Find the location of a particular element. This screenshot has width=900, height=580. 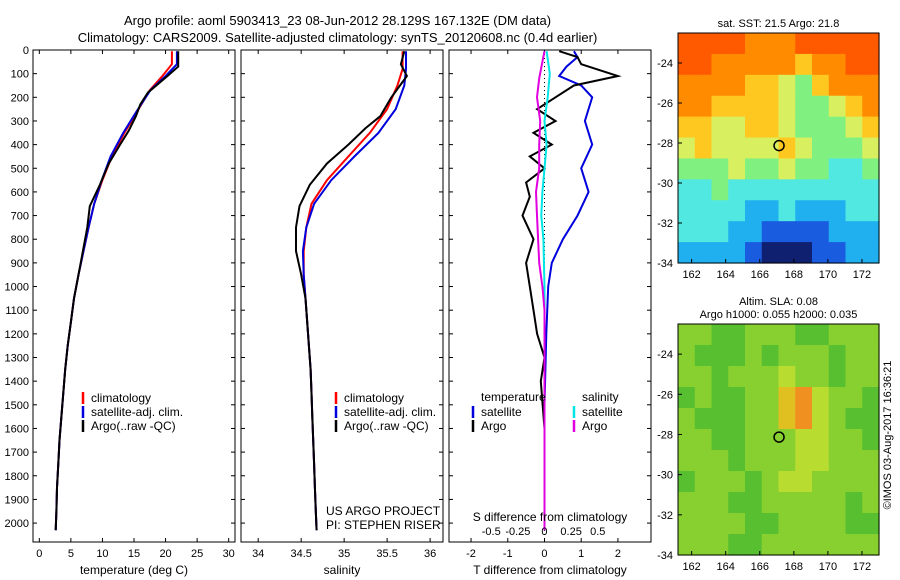

sst_map-lat-label: -26 is located at coordinates (665, 104).